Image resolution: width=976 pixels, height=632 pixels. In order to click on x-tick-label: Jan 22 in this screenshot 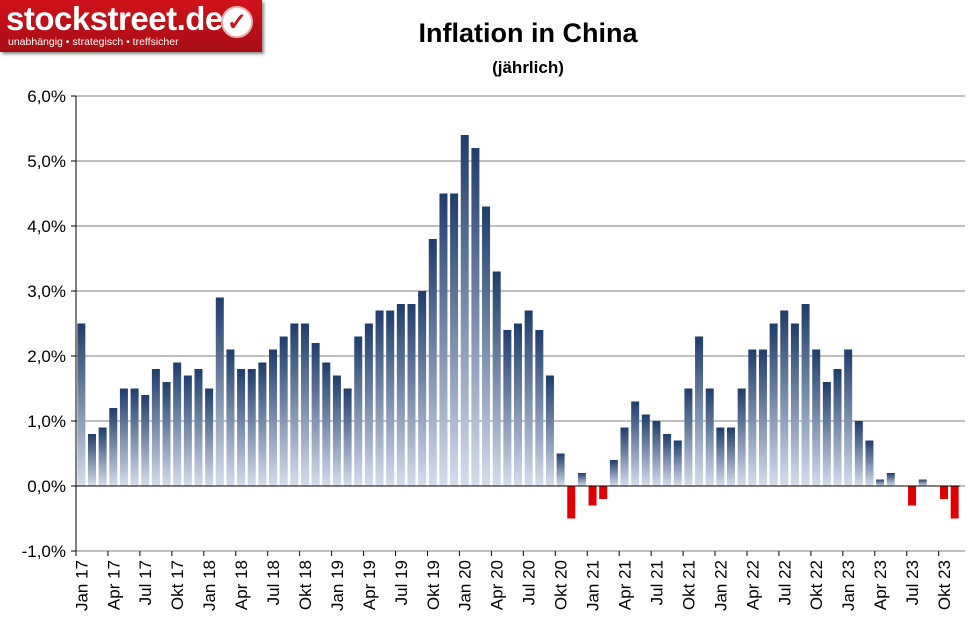, I will do `click(720, 585)`.